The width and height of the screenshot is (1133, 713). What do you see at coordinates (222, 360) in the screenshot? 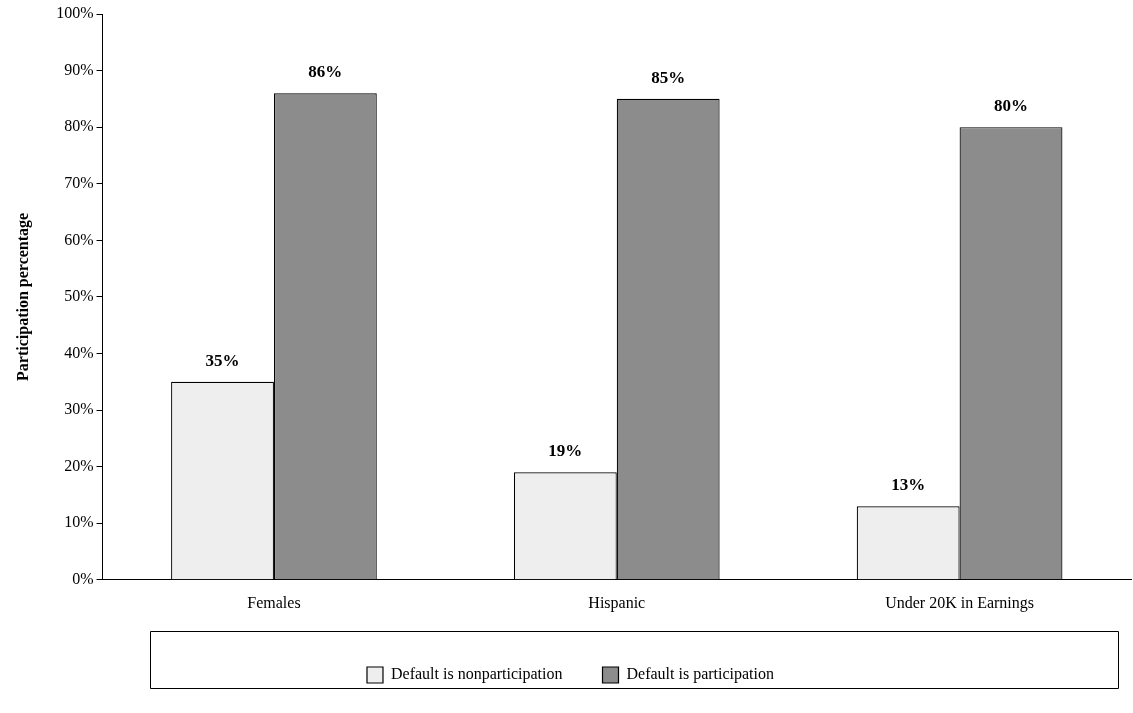
I see `data-label: 35%` at bounding box center [222, 360].